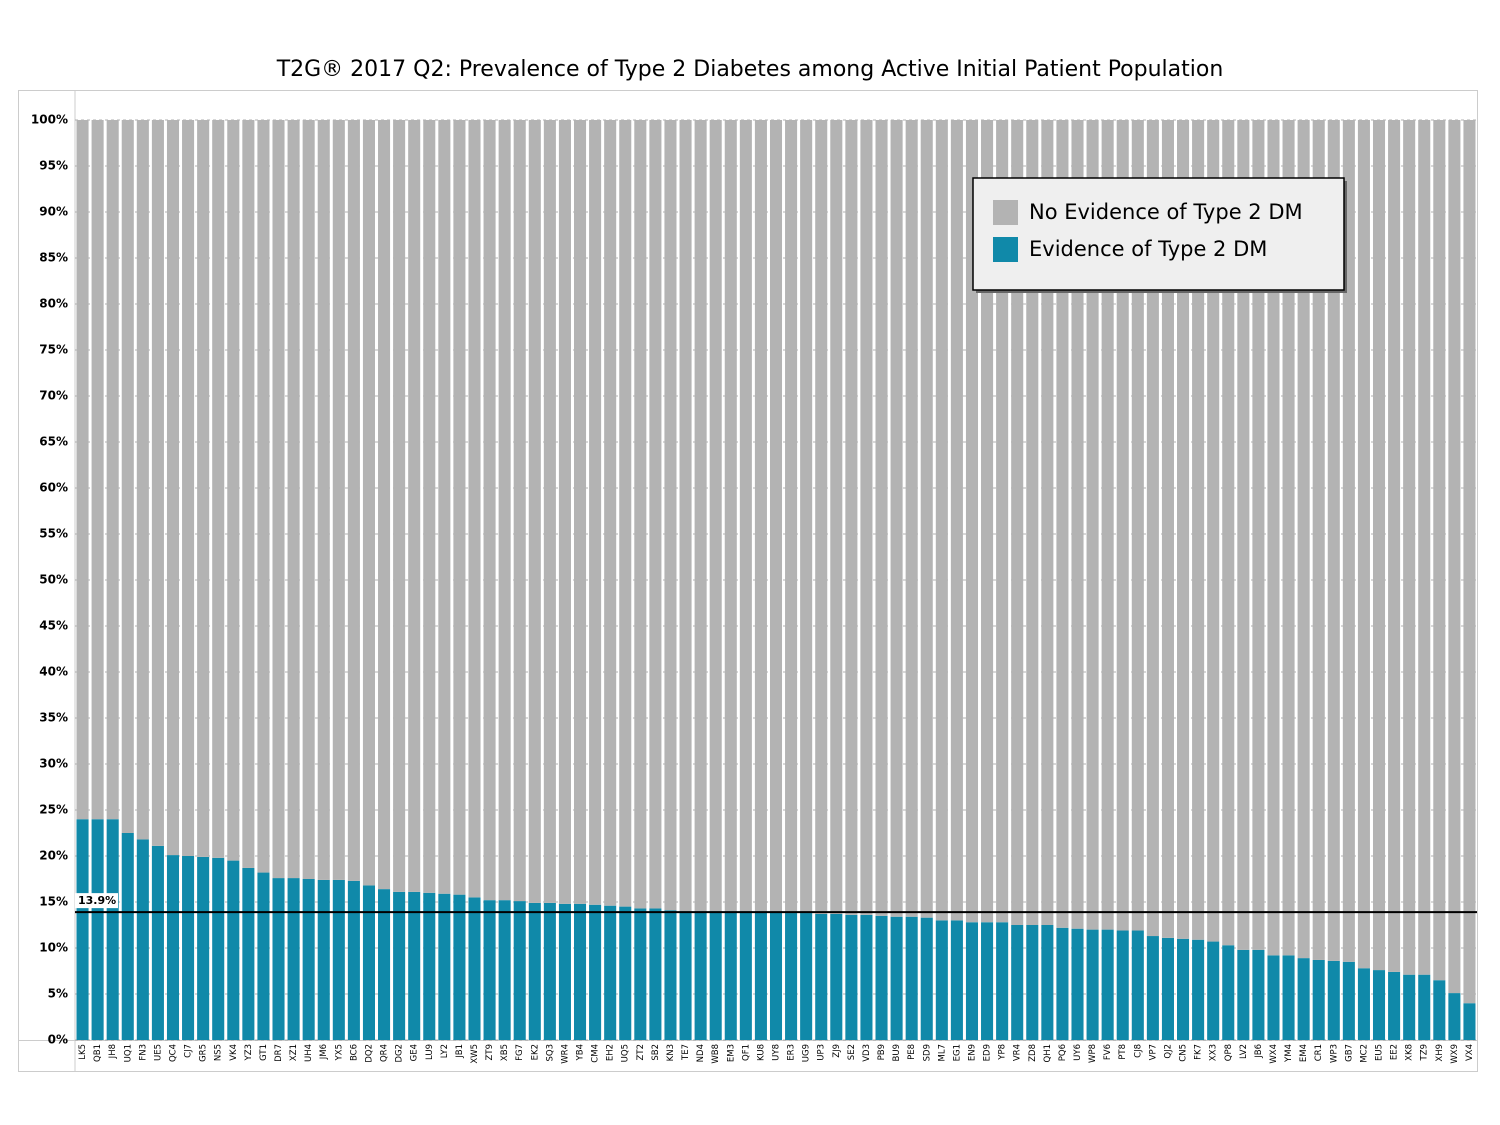 This screenshot has height=1125, width=1500. What do you see at coordinates (53, 902) in the screenshot?
I see `y-tick-label: 15%` at bounding box center [53, 902].